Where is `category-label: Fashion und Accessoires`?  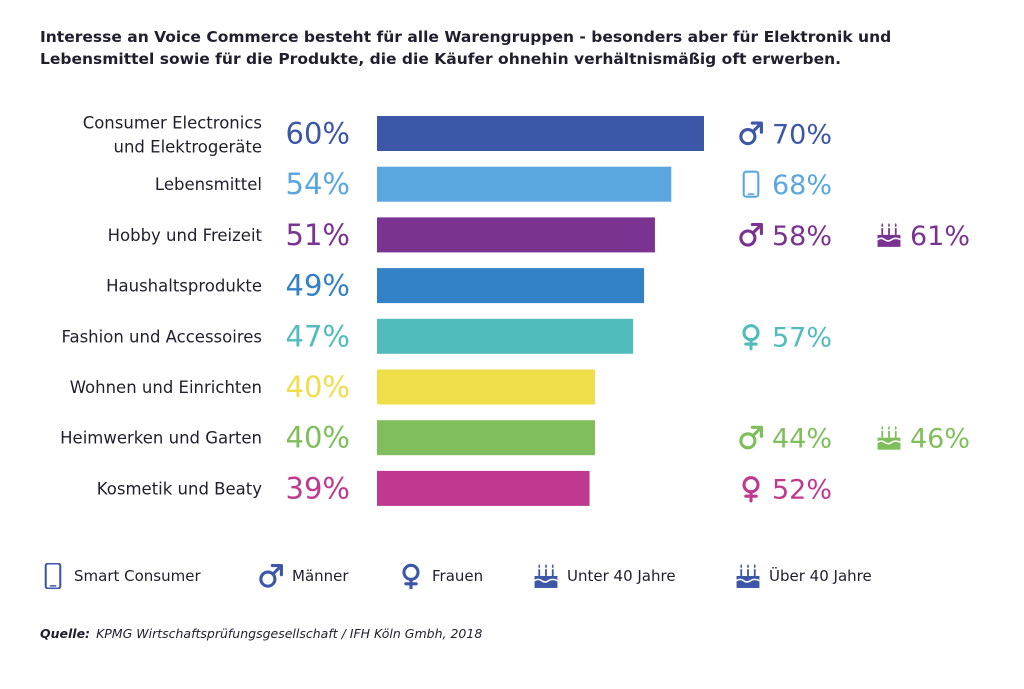
category-label: Fashion und Accessoires is located at coordinates (162, 336).